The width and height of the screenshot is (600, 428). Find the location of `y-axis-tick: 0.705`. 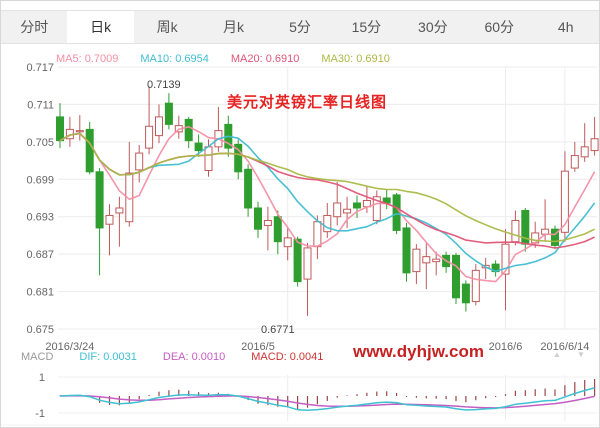

y-axis-tick: 0.705 is located at coordinates (40, 143).